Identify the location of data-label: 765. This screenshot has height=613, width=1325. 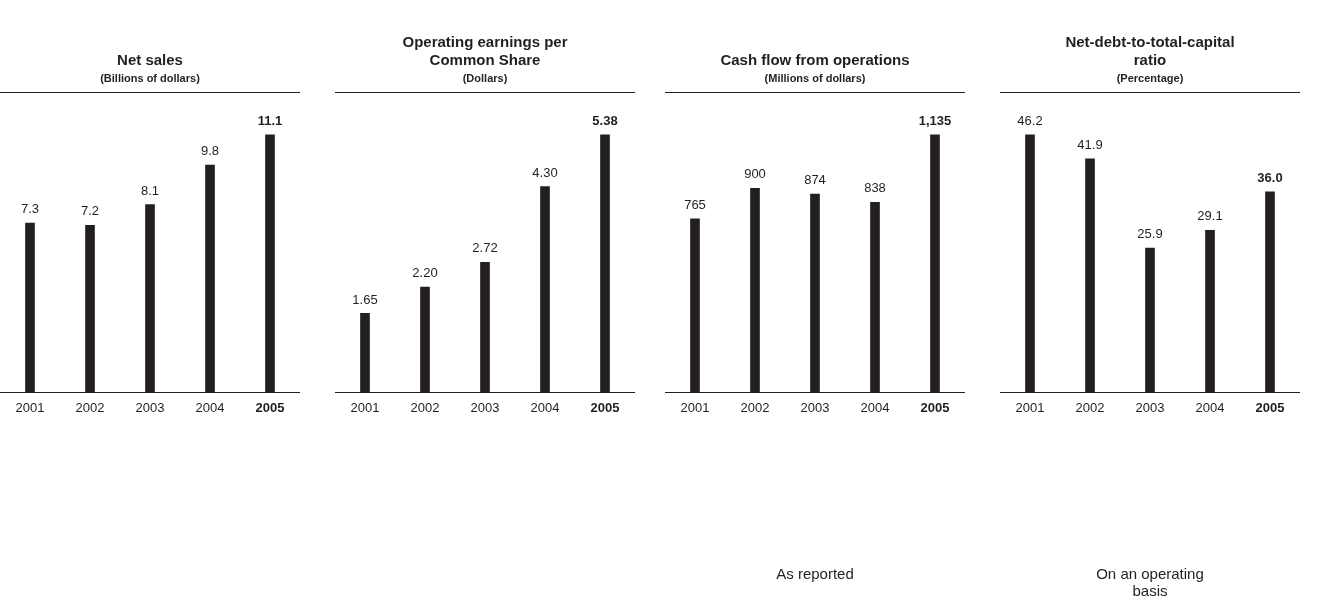
(695, 204).